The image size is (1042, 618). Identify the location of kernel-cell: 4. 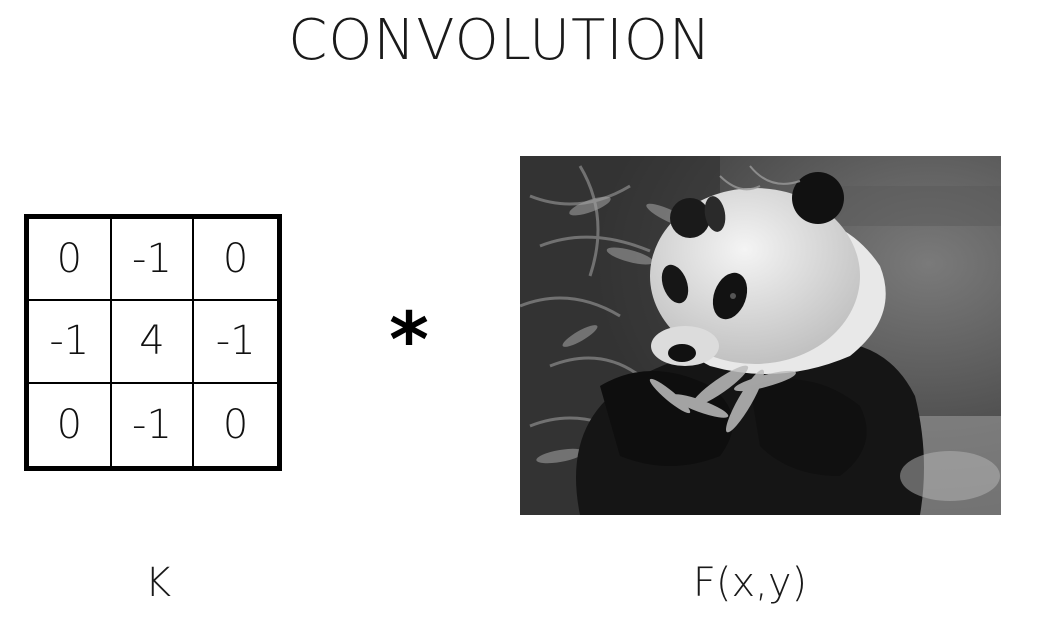
(153, 342).